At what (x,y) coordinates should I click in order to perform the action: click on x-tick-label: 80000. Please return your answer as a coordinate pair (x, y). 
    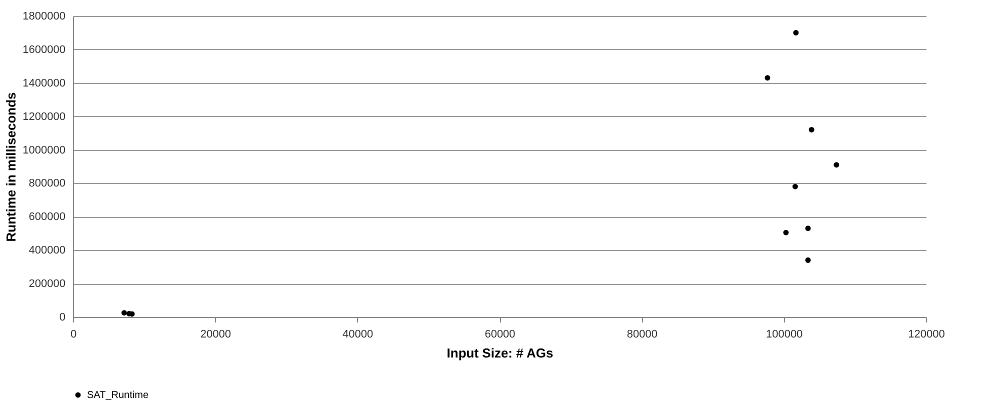
    Looking at the image, I should click on (642, 334).